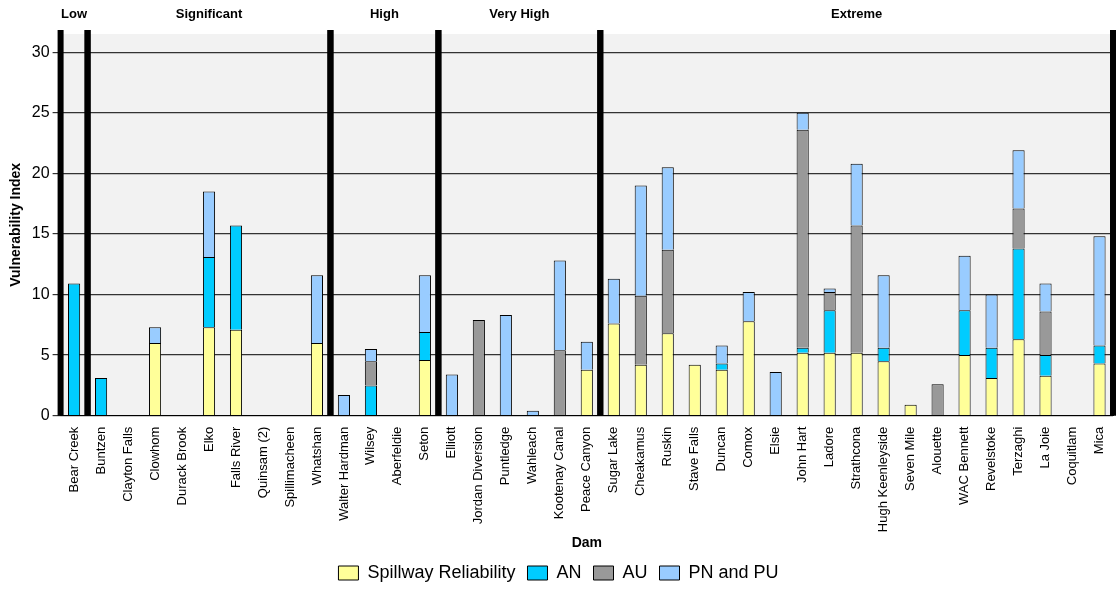  I want to click on x-tick-label: Elliott, so click(451, 442).